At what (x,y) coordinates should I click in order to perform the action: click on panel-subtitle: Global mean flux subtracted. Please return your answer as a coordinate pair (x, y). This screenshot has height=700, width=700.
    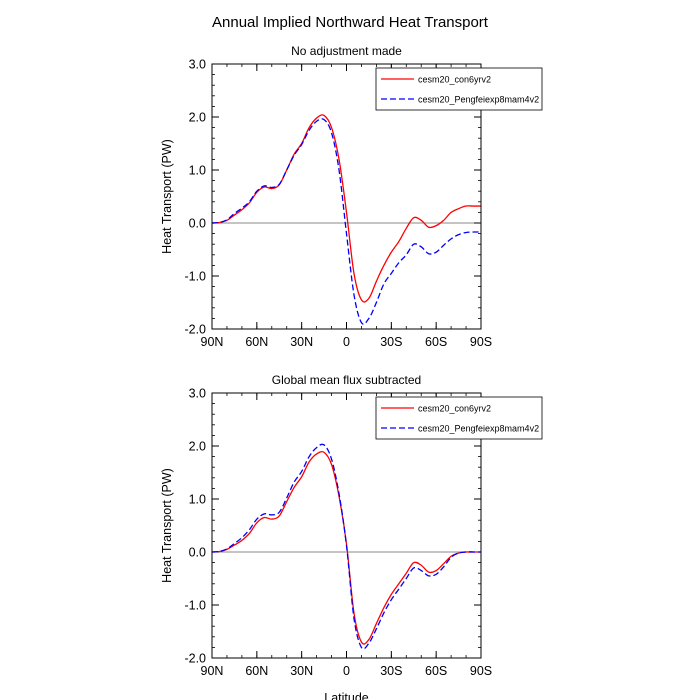
    Looking at the image, I should click on (346, 380).